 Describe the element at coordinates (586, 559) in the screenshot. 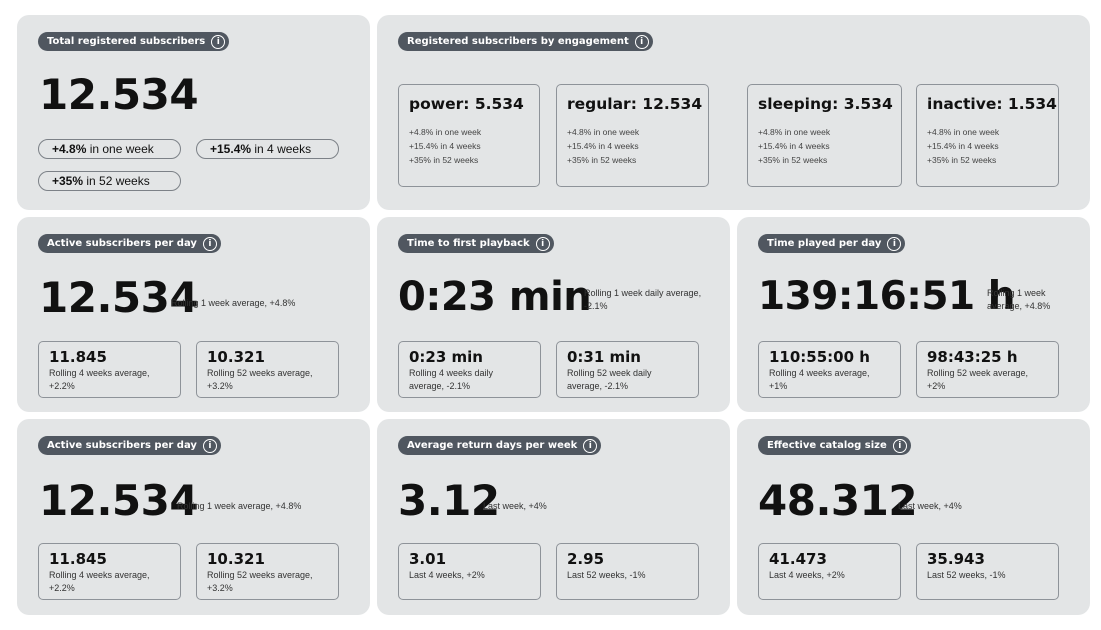

I see `stat-value: 2.95` at that location.